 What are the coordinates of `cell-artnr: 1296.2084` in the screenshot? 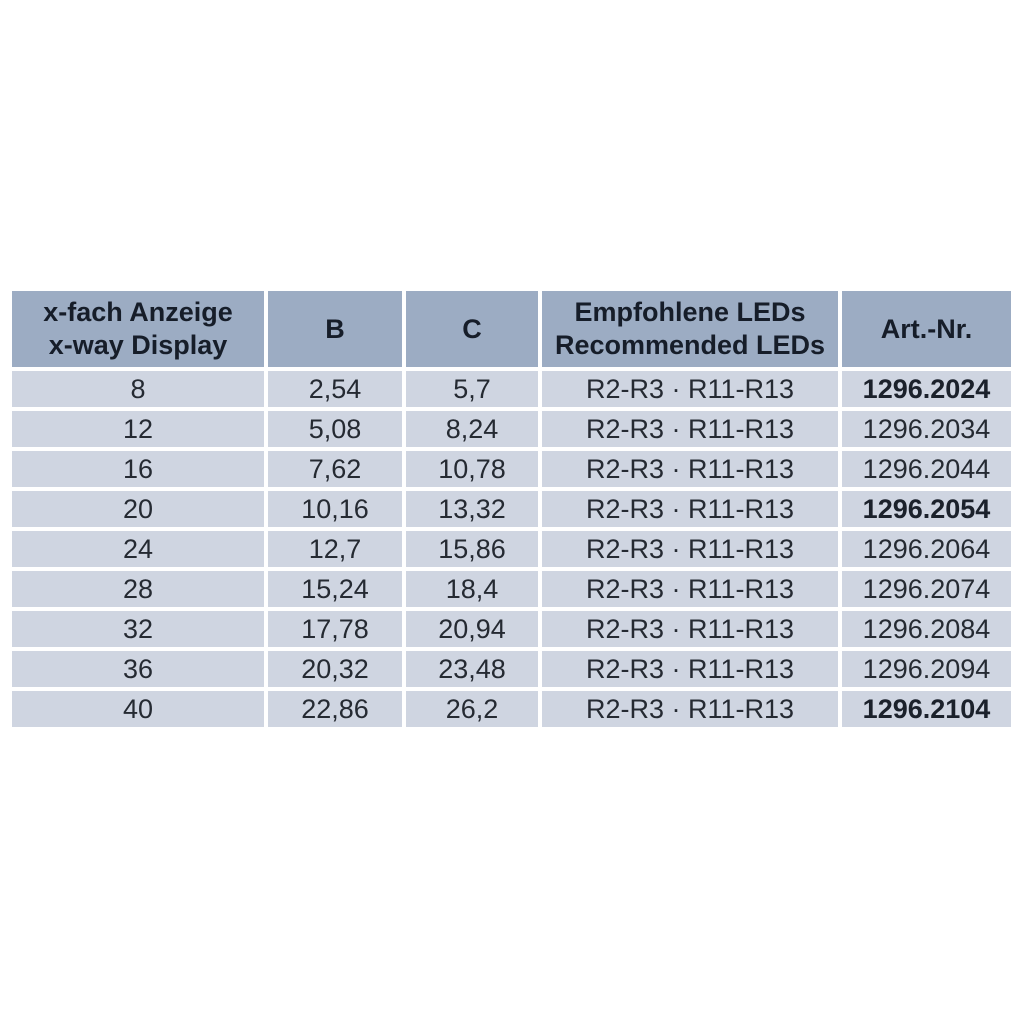 It's located at (926, 629).